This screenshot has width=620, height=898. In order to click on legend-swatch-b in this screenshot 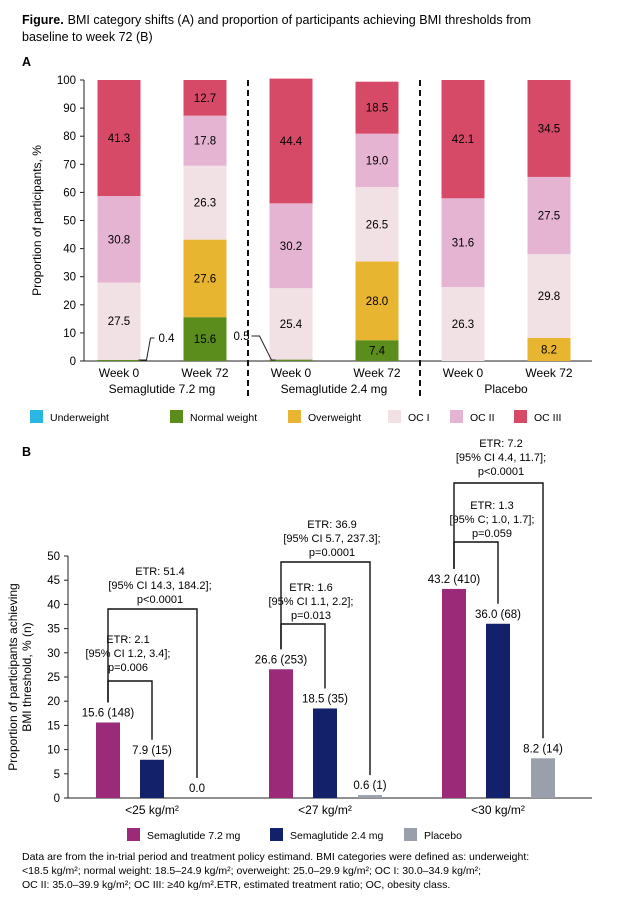, I will do `click(410, 834)`.